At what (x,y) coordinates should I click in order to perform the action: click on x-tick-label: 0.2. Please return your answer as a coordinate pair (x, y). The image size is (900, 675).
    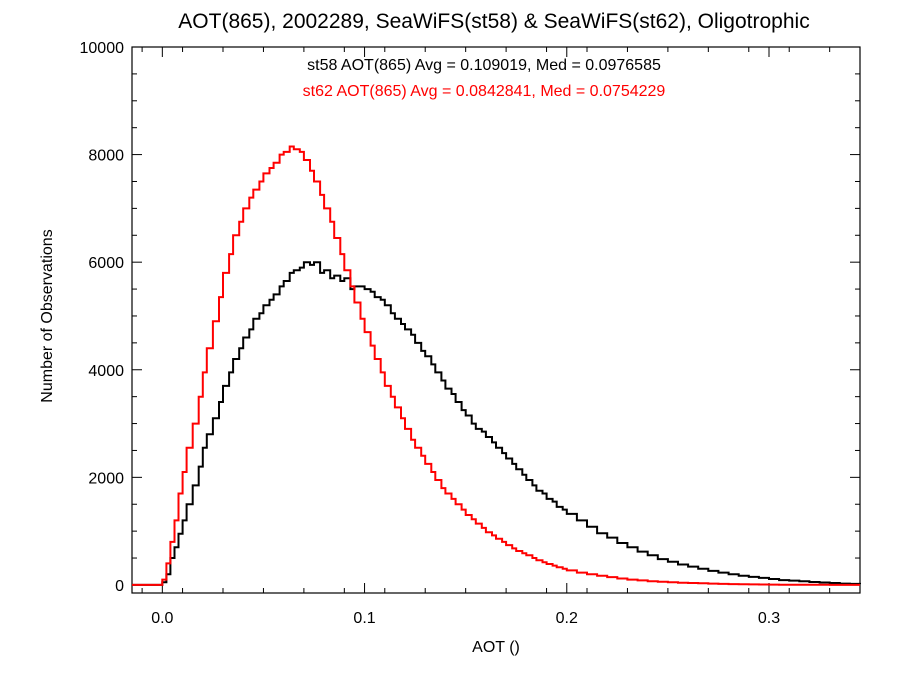
    Looking at the image, I should click on (567, 618).